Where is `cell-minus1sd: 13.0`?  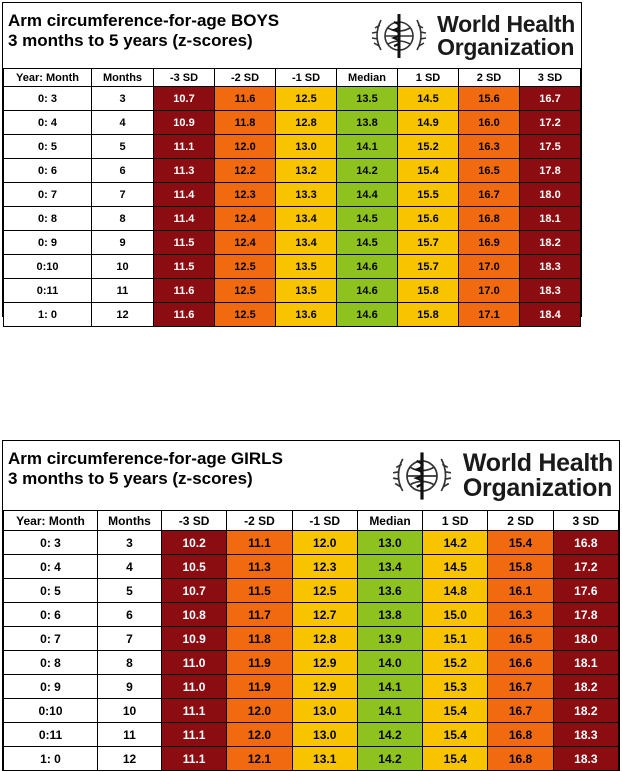 cell-minus1sd: 13.0 is located at coordinates (324, 710).